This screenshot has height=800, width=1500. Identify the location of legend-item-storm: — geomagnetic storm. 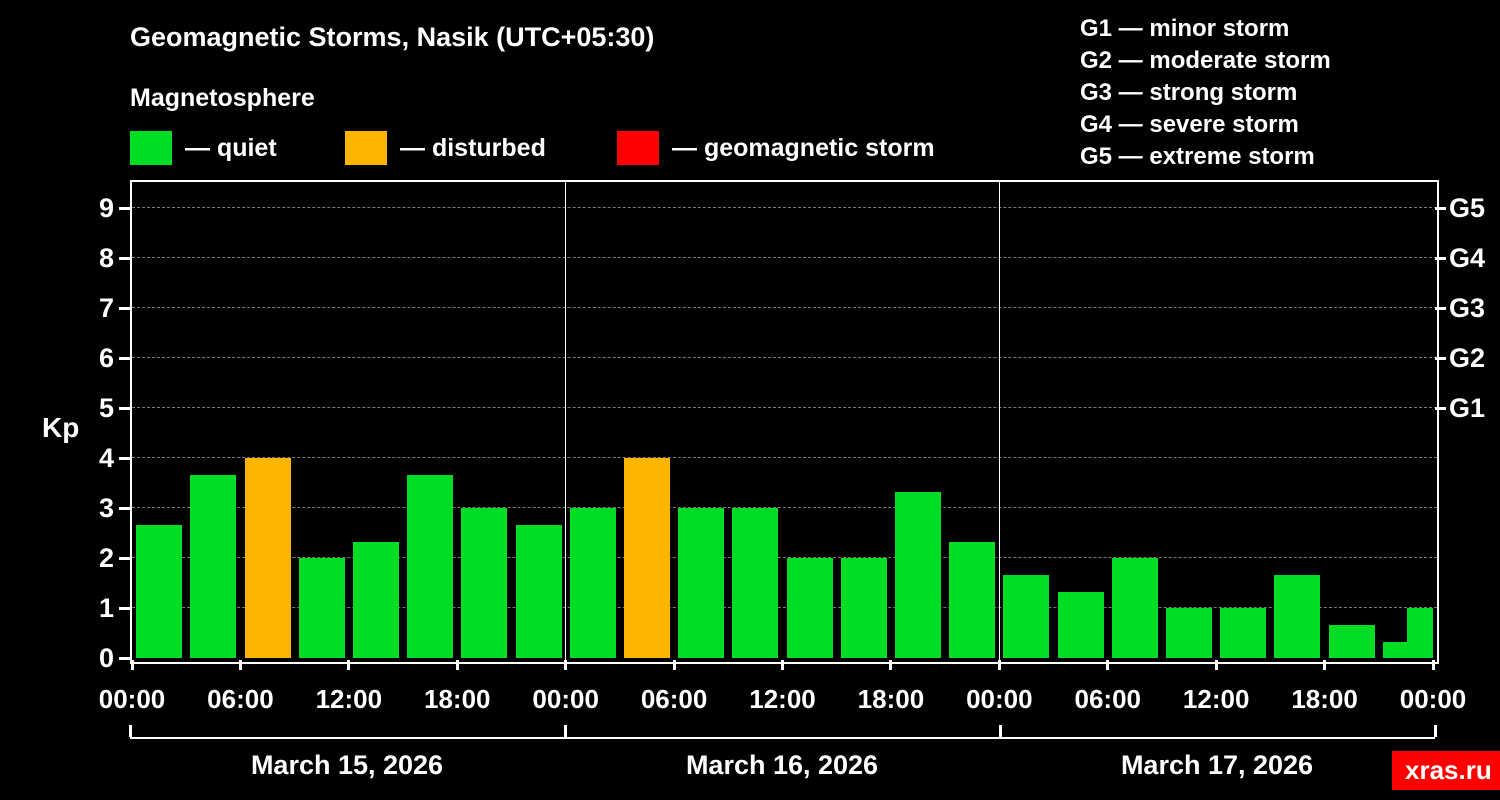
(776, 148).